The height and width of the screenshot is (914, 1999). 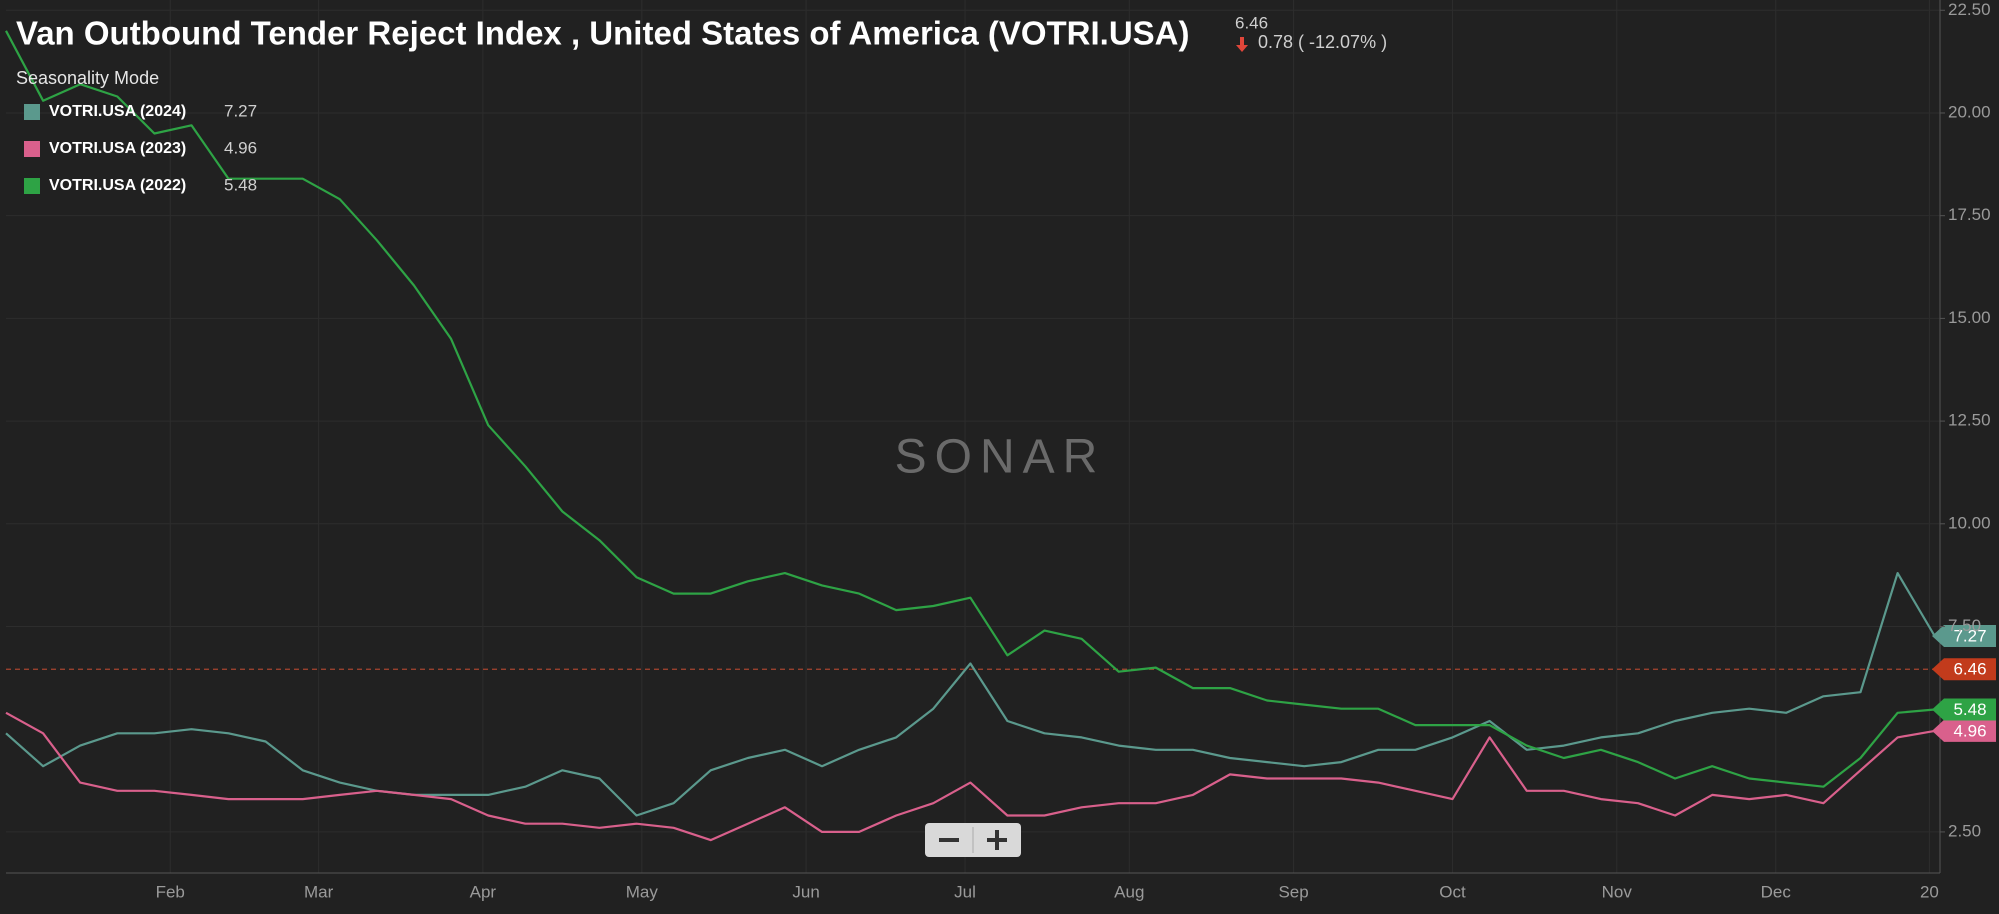 I want to click on x-tick-label: Jul, so click(x=965, y=891).